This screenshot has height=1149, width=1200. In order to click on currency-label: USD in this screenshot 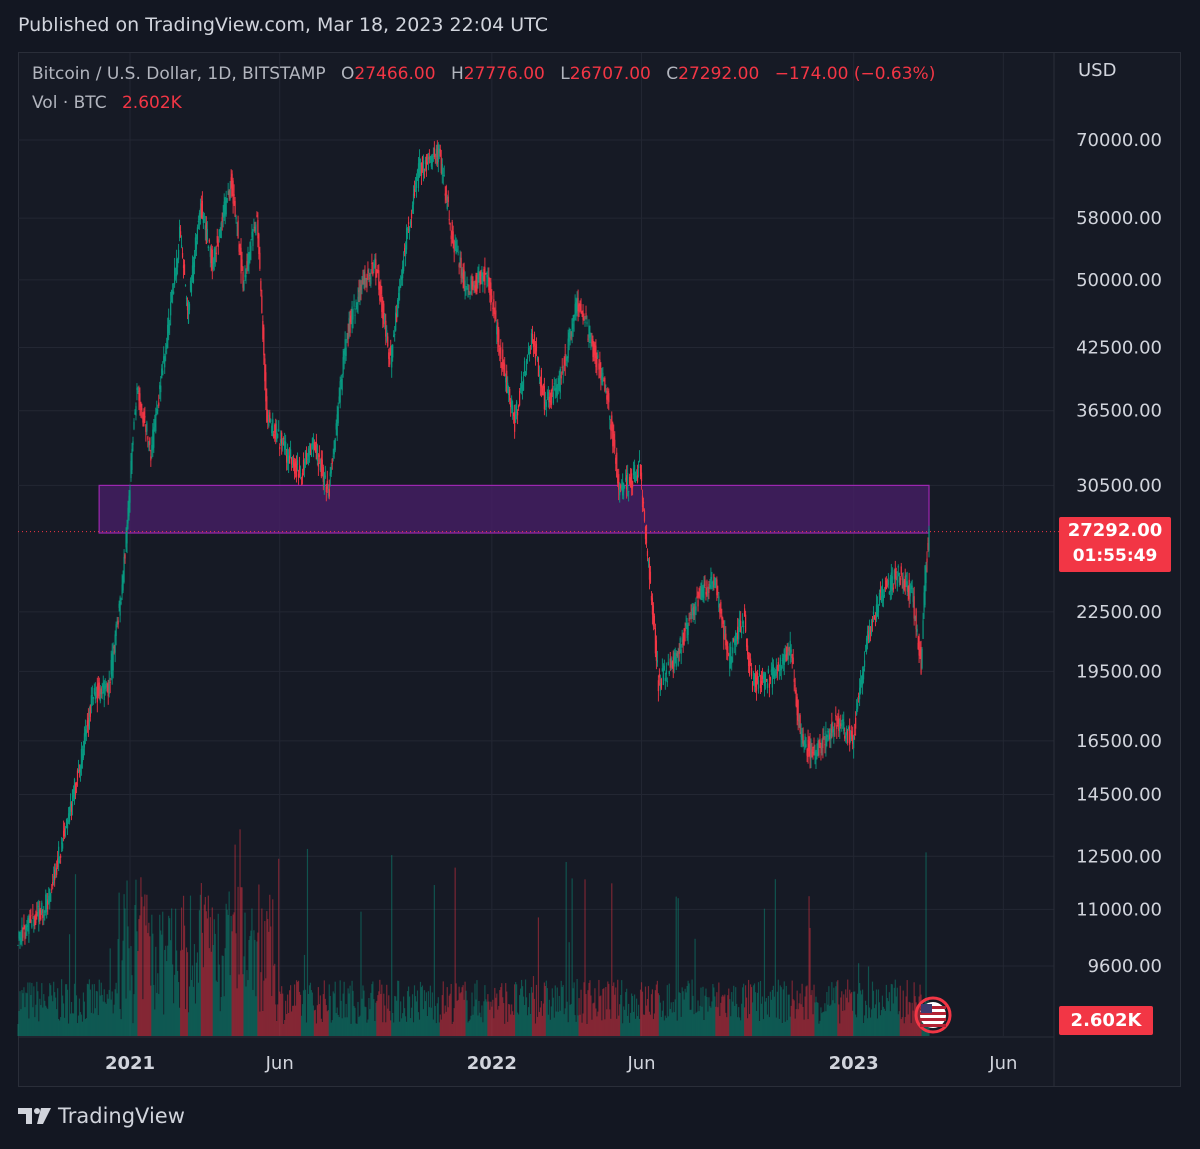, I will do `click(1097, 70)`.